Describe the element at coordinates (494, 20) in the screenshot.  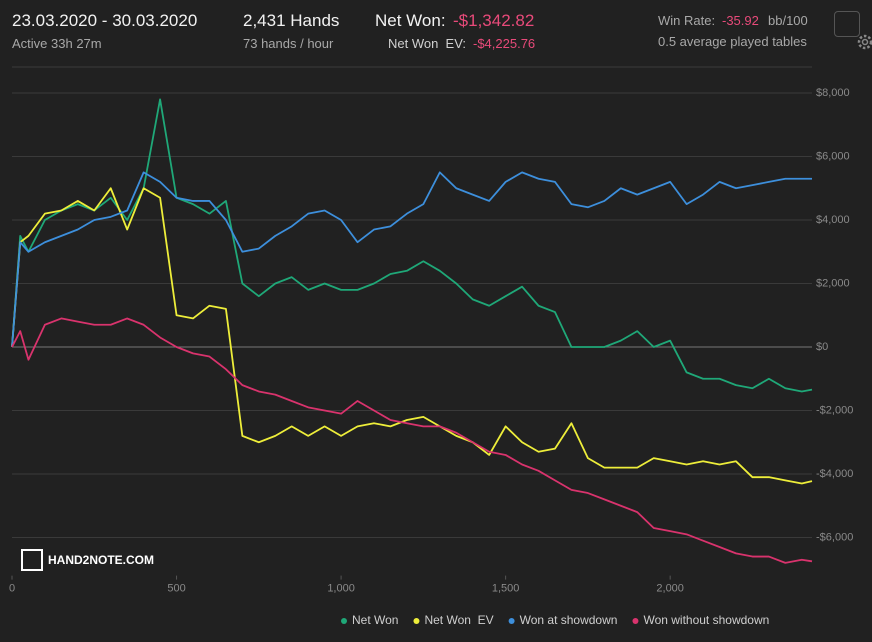
I see `net-won-value: -$1,342.82` at that location.